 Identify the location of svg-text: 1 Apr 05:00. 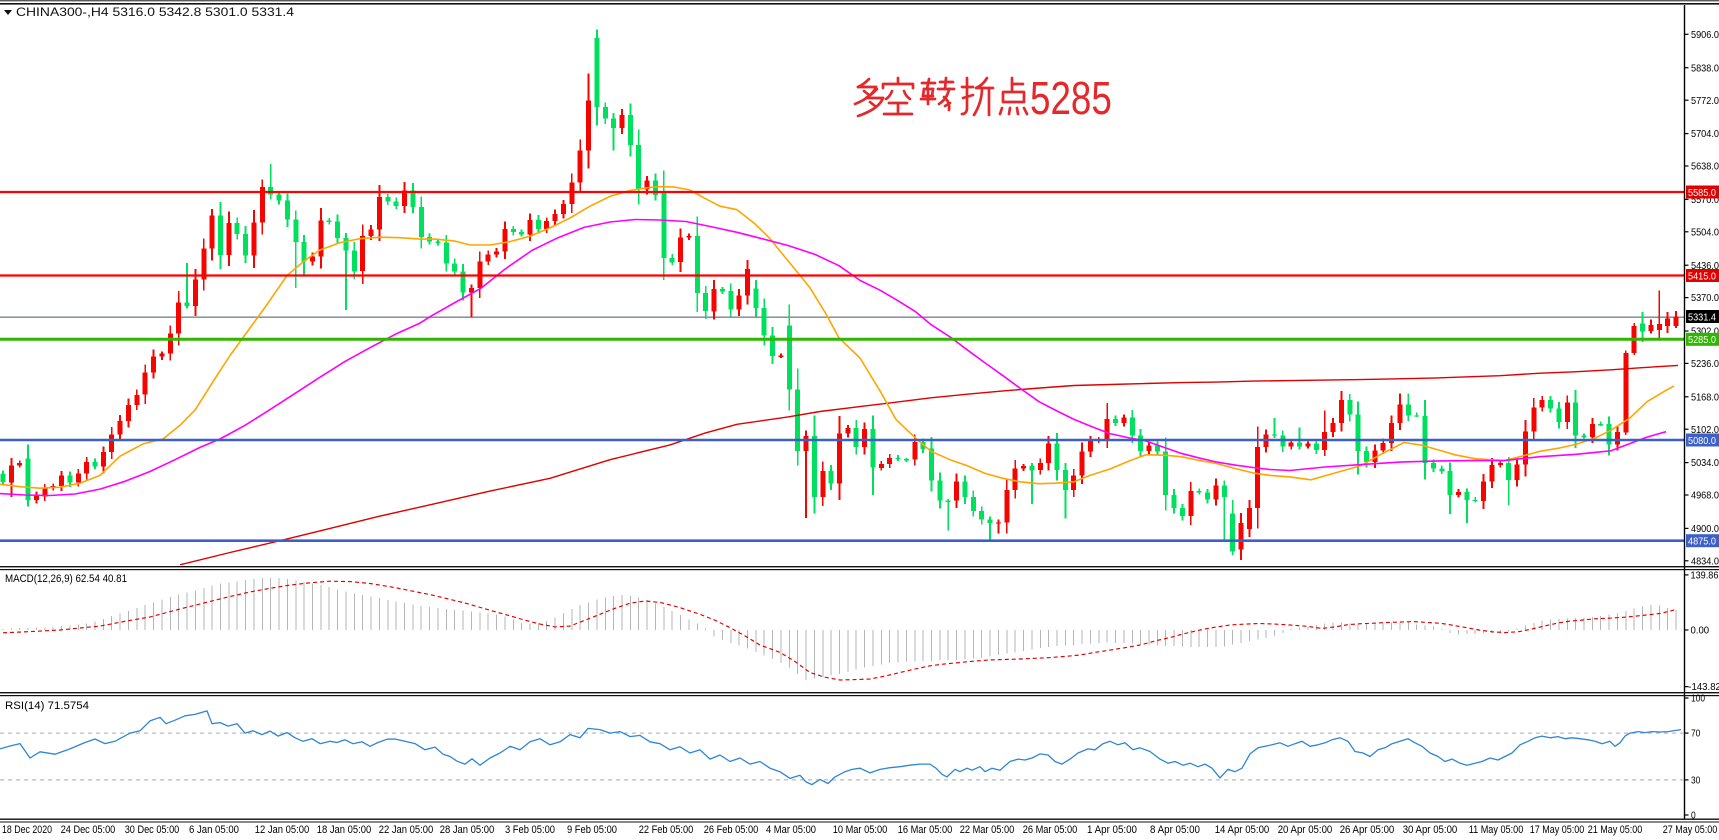
(1112, 830).